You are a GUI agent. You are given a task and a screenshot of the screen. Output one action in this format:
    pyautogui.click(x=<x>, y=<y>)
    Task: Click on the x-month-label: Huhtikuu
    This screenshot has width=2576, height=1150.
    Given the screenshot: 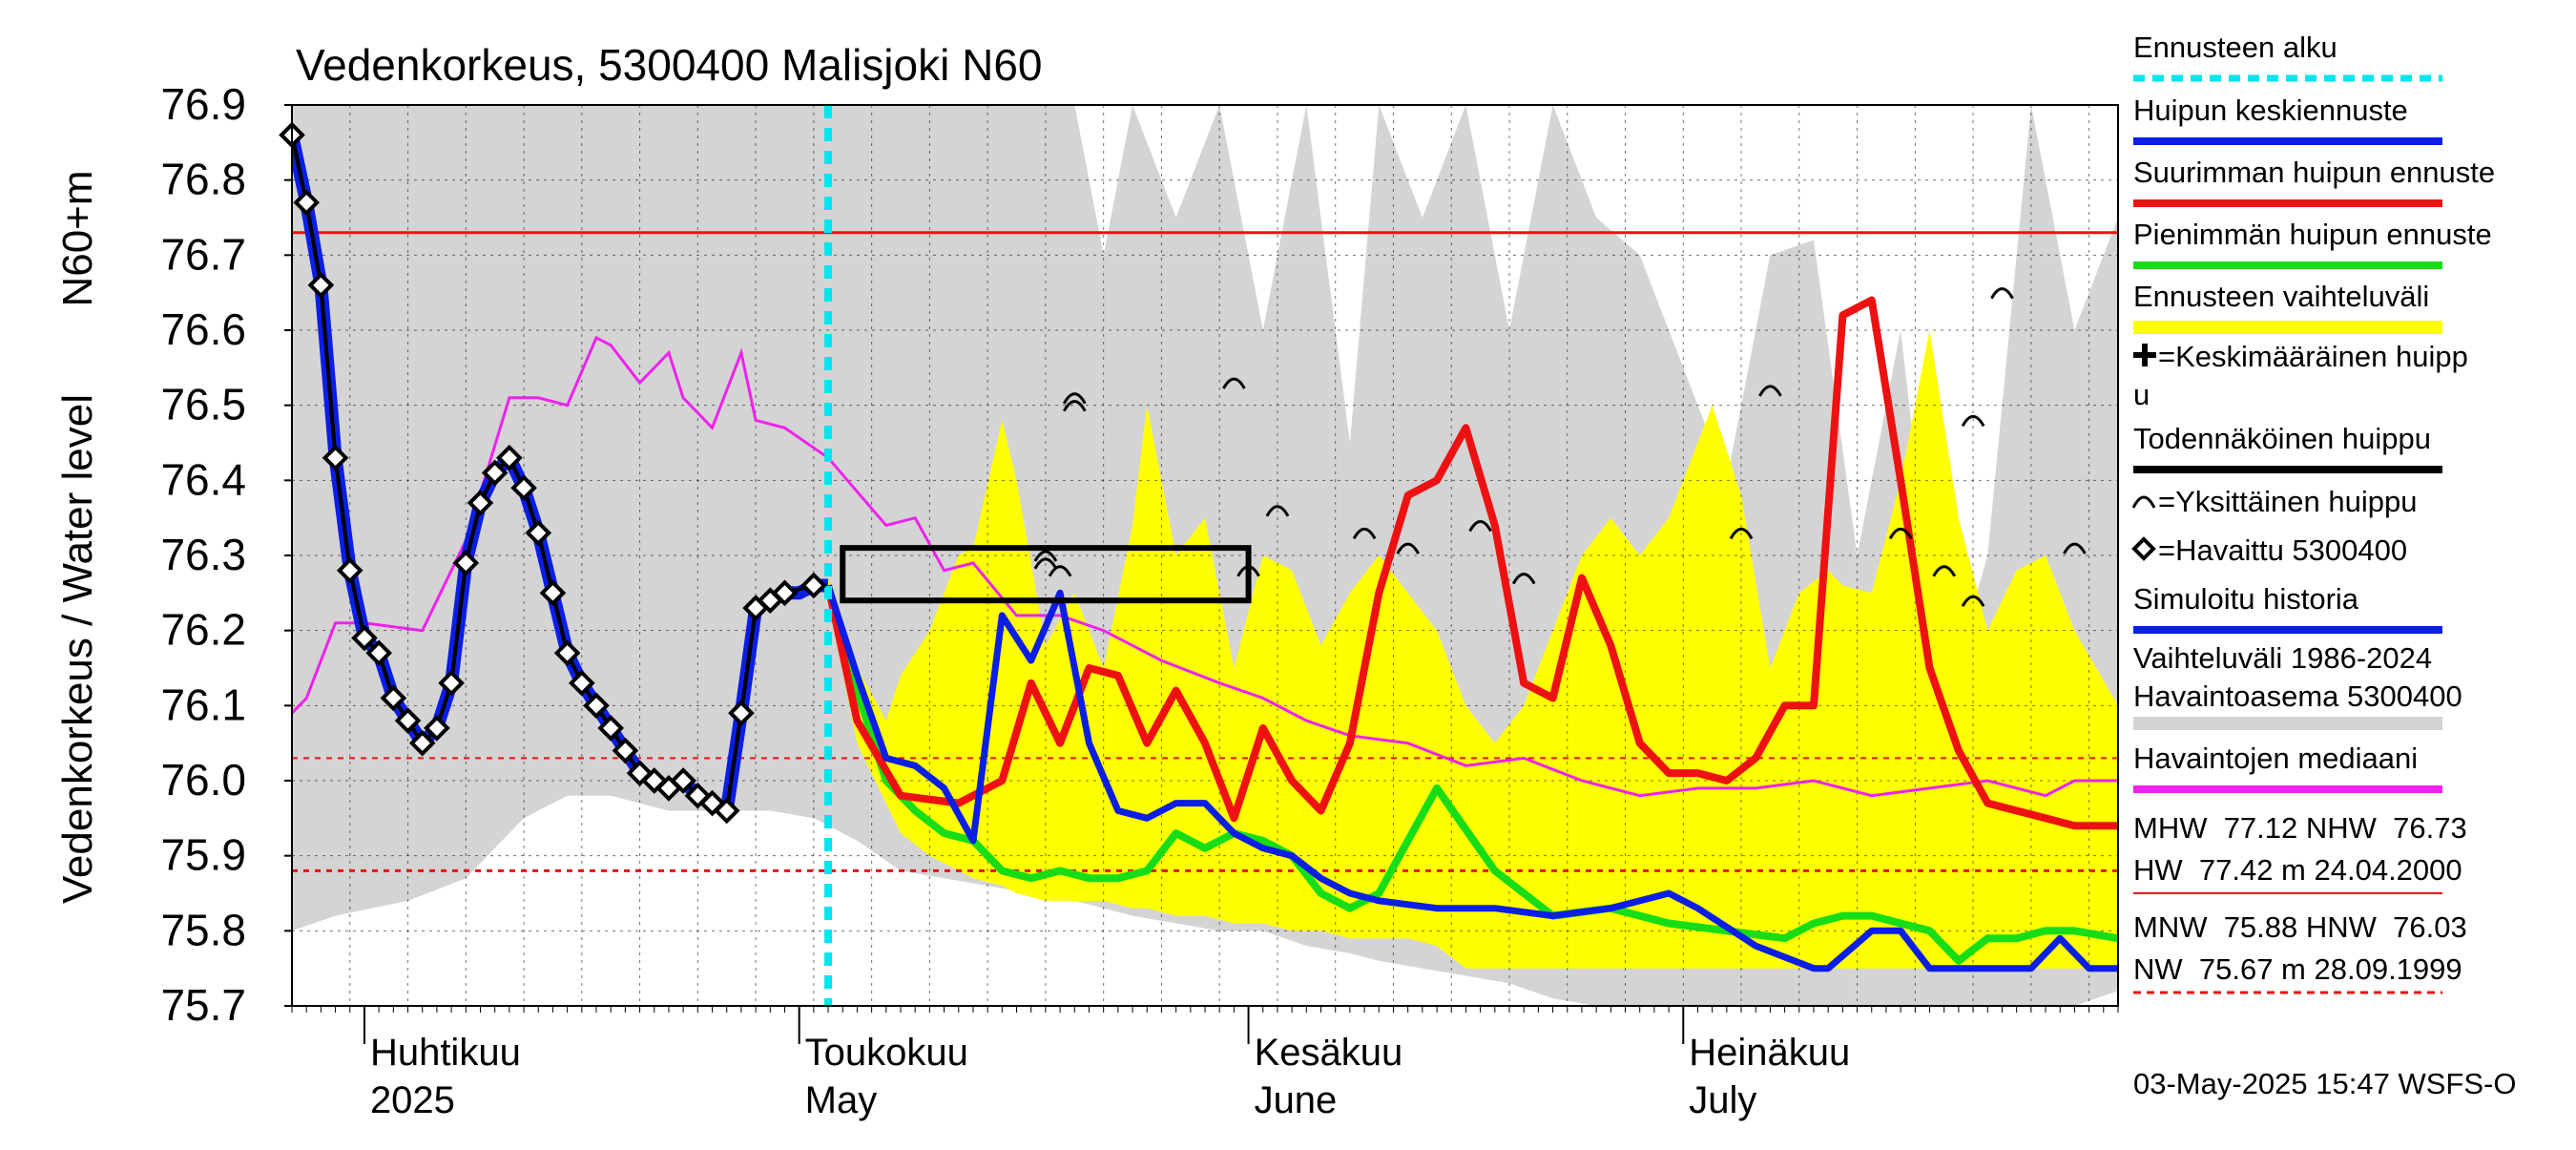 What is the action you would take?
    pyautogui.click(x=445, y=1053)
    